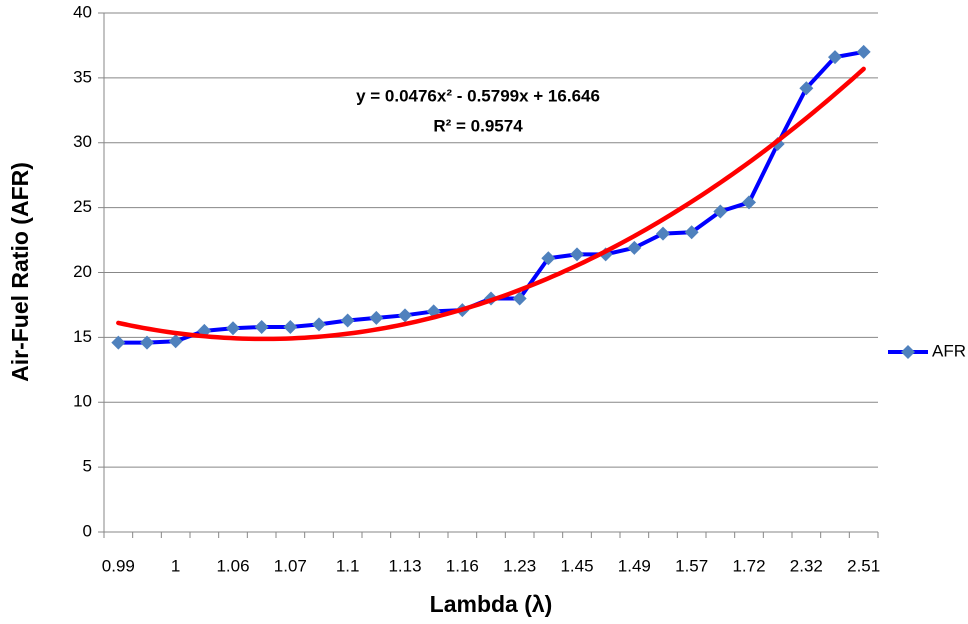  Describe the element at coordinates (863, 565) in the screenshot. I see `x-tick-label: 2.51` at that location.